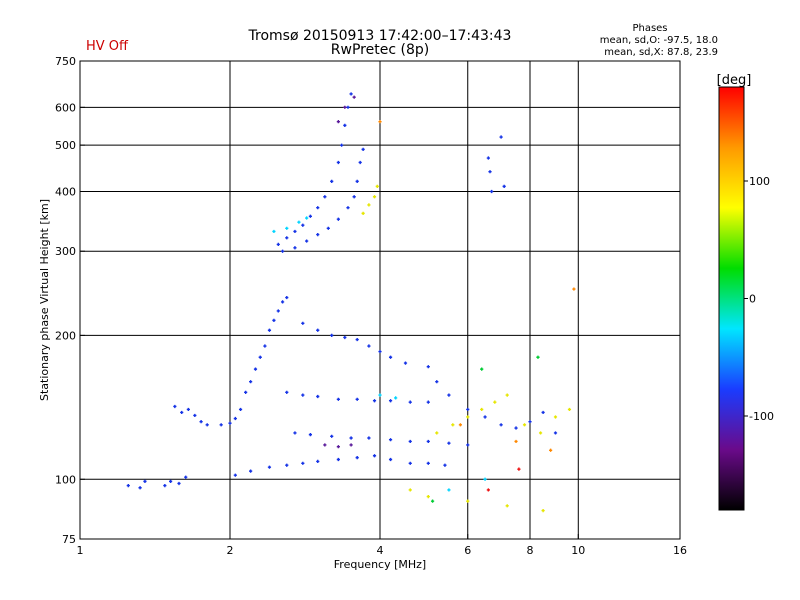 The width and height of the screenshot is (800, 600). Describe the element at coordinates (65, 251) in the screenshot. I see `y-tick-label-300: 300` at that location.